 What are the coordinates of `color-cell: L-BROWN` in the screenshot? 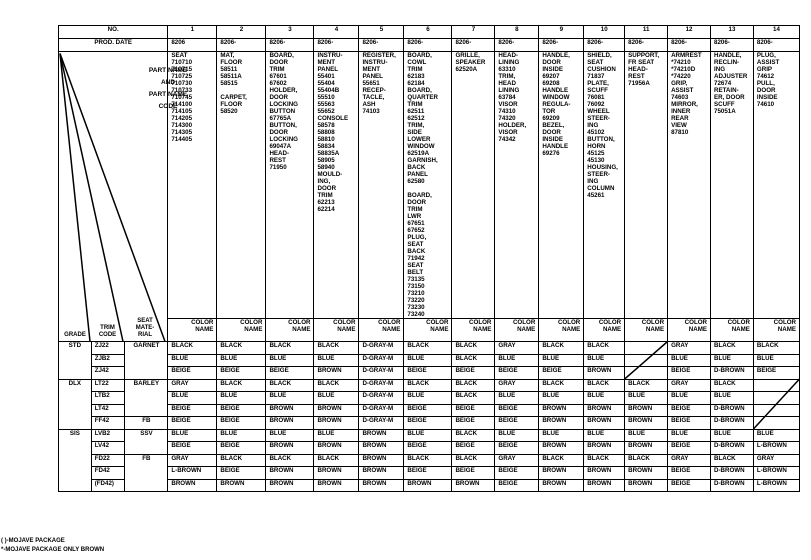 It's located at (776, 485).